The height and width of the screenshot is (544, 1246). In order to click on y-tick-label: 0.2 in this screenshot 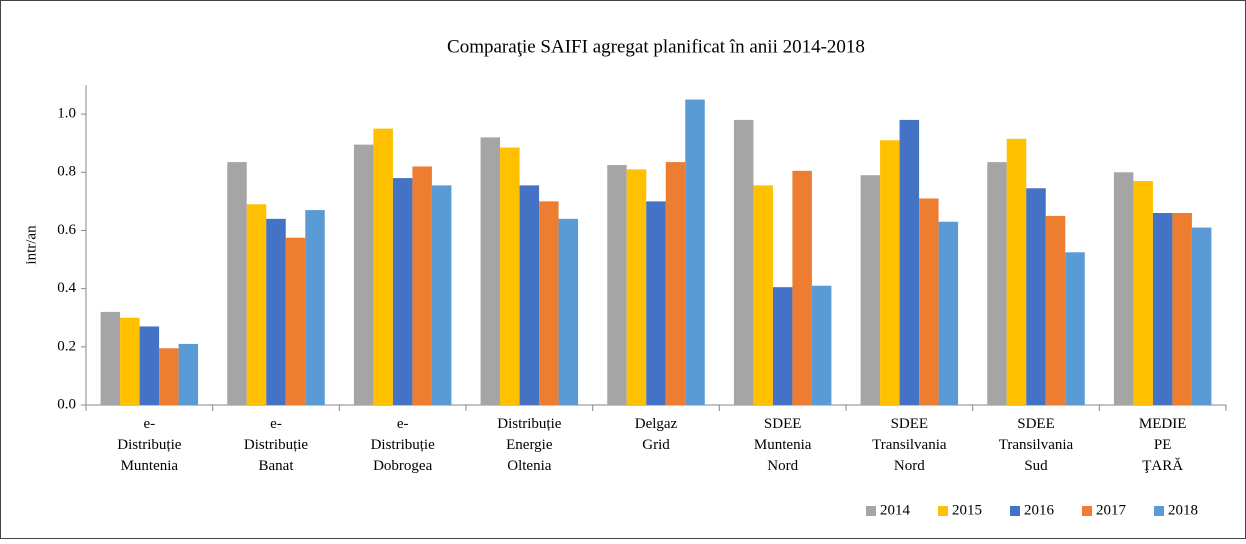, I will do `click(66, 346)`.